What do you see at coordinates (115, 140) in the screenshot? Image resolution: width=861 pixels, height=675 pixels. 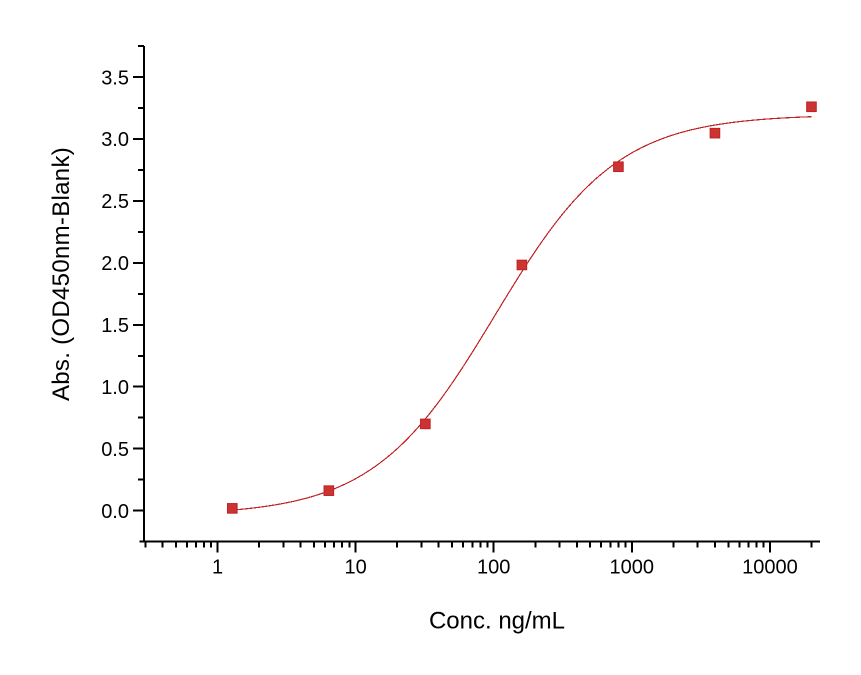 I see `svg-text: 3.0` at bounding box center [115, 140].